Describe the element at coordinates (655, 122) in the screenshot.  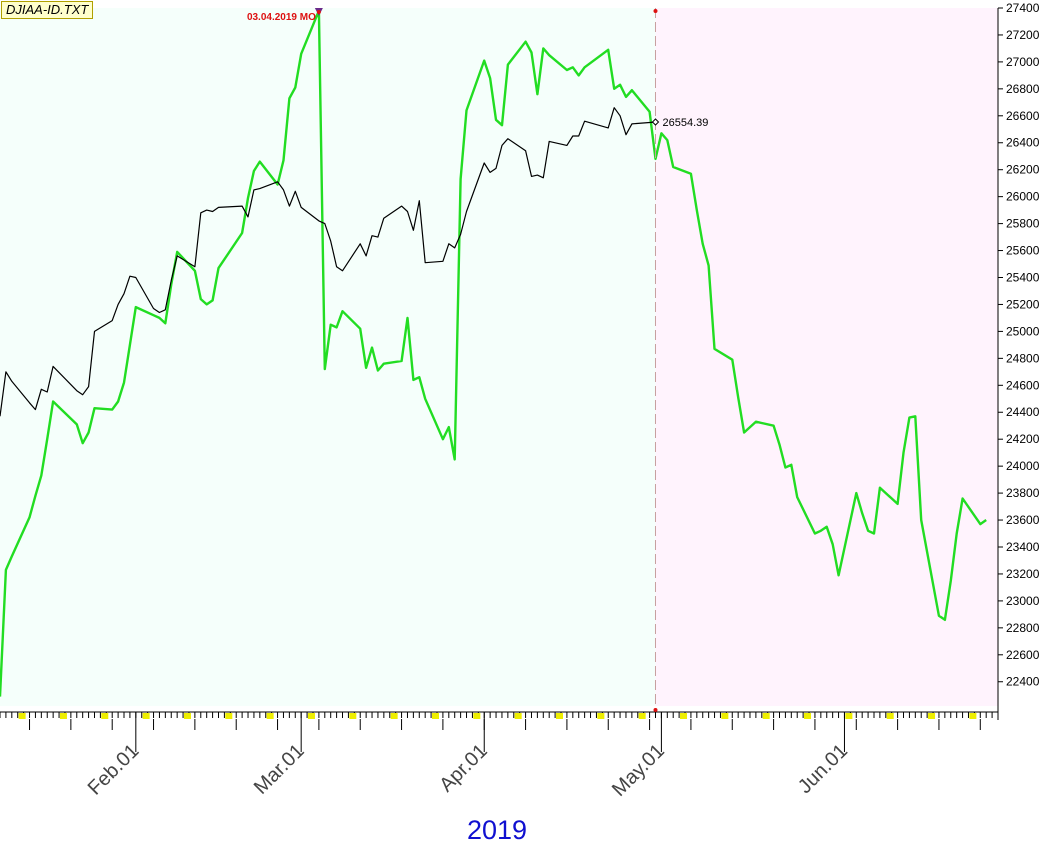
I see `last-value-marker` at that location.